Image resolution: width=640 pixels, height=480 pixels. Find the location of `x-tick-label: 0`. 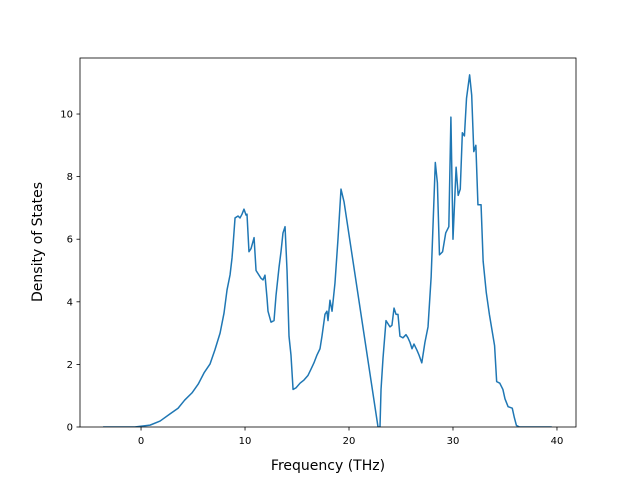

x-tick-label: 0 is located at coordinates (141, 441).